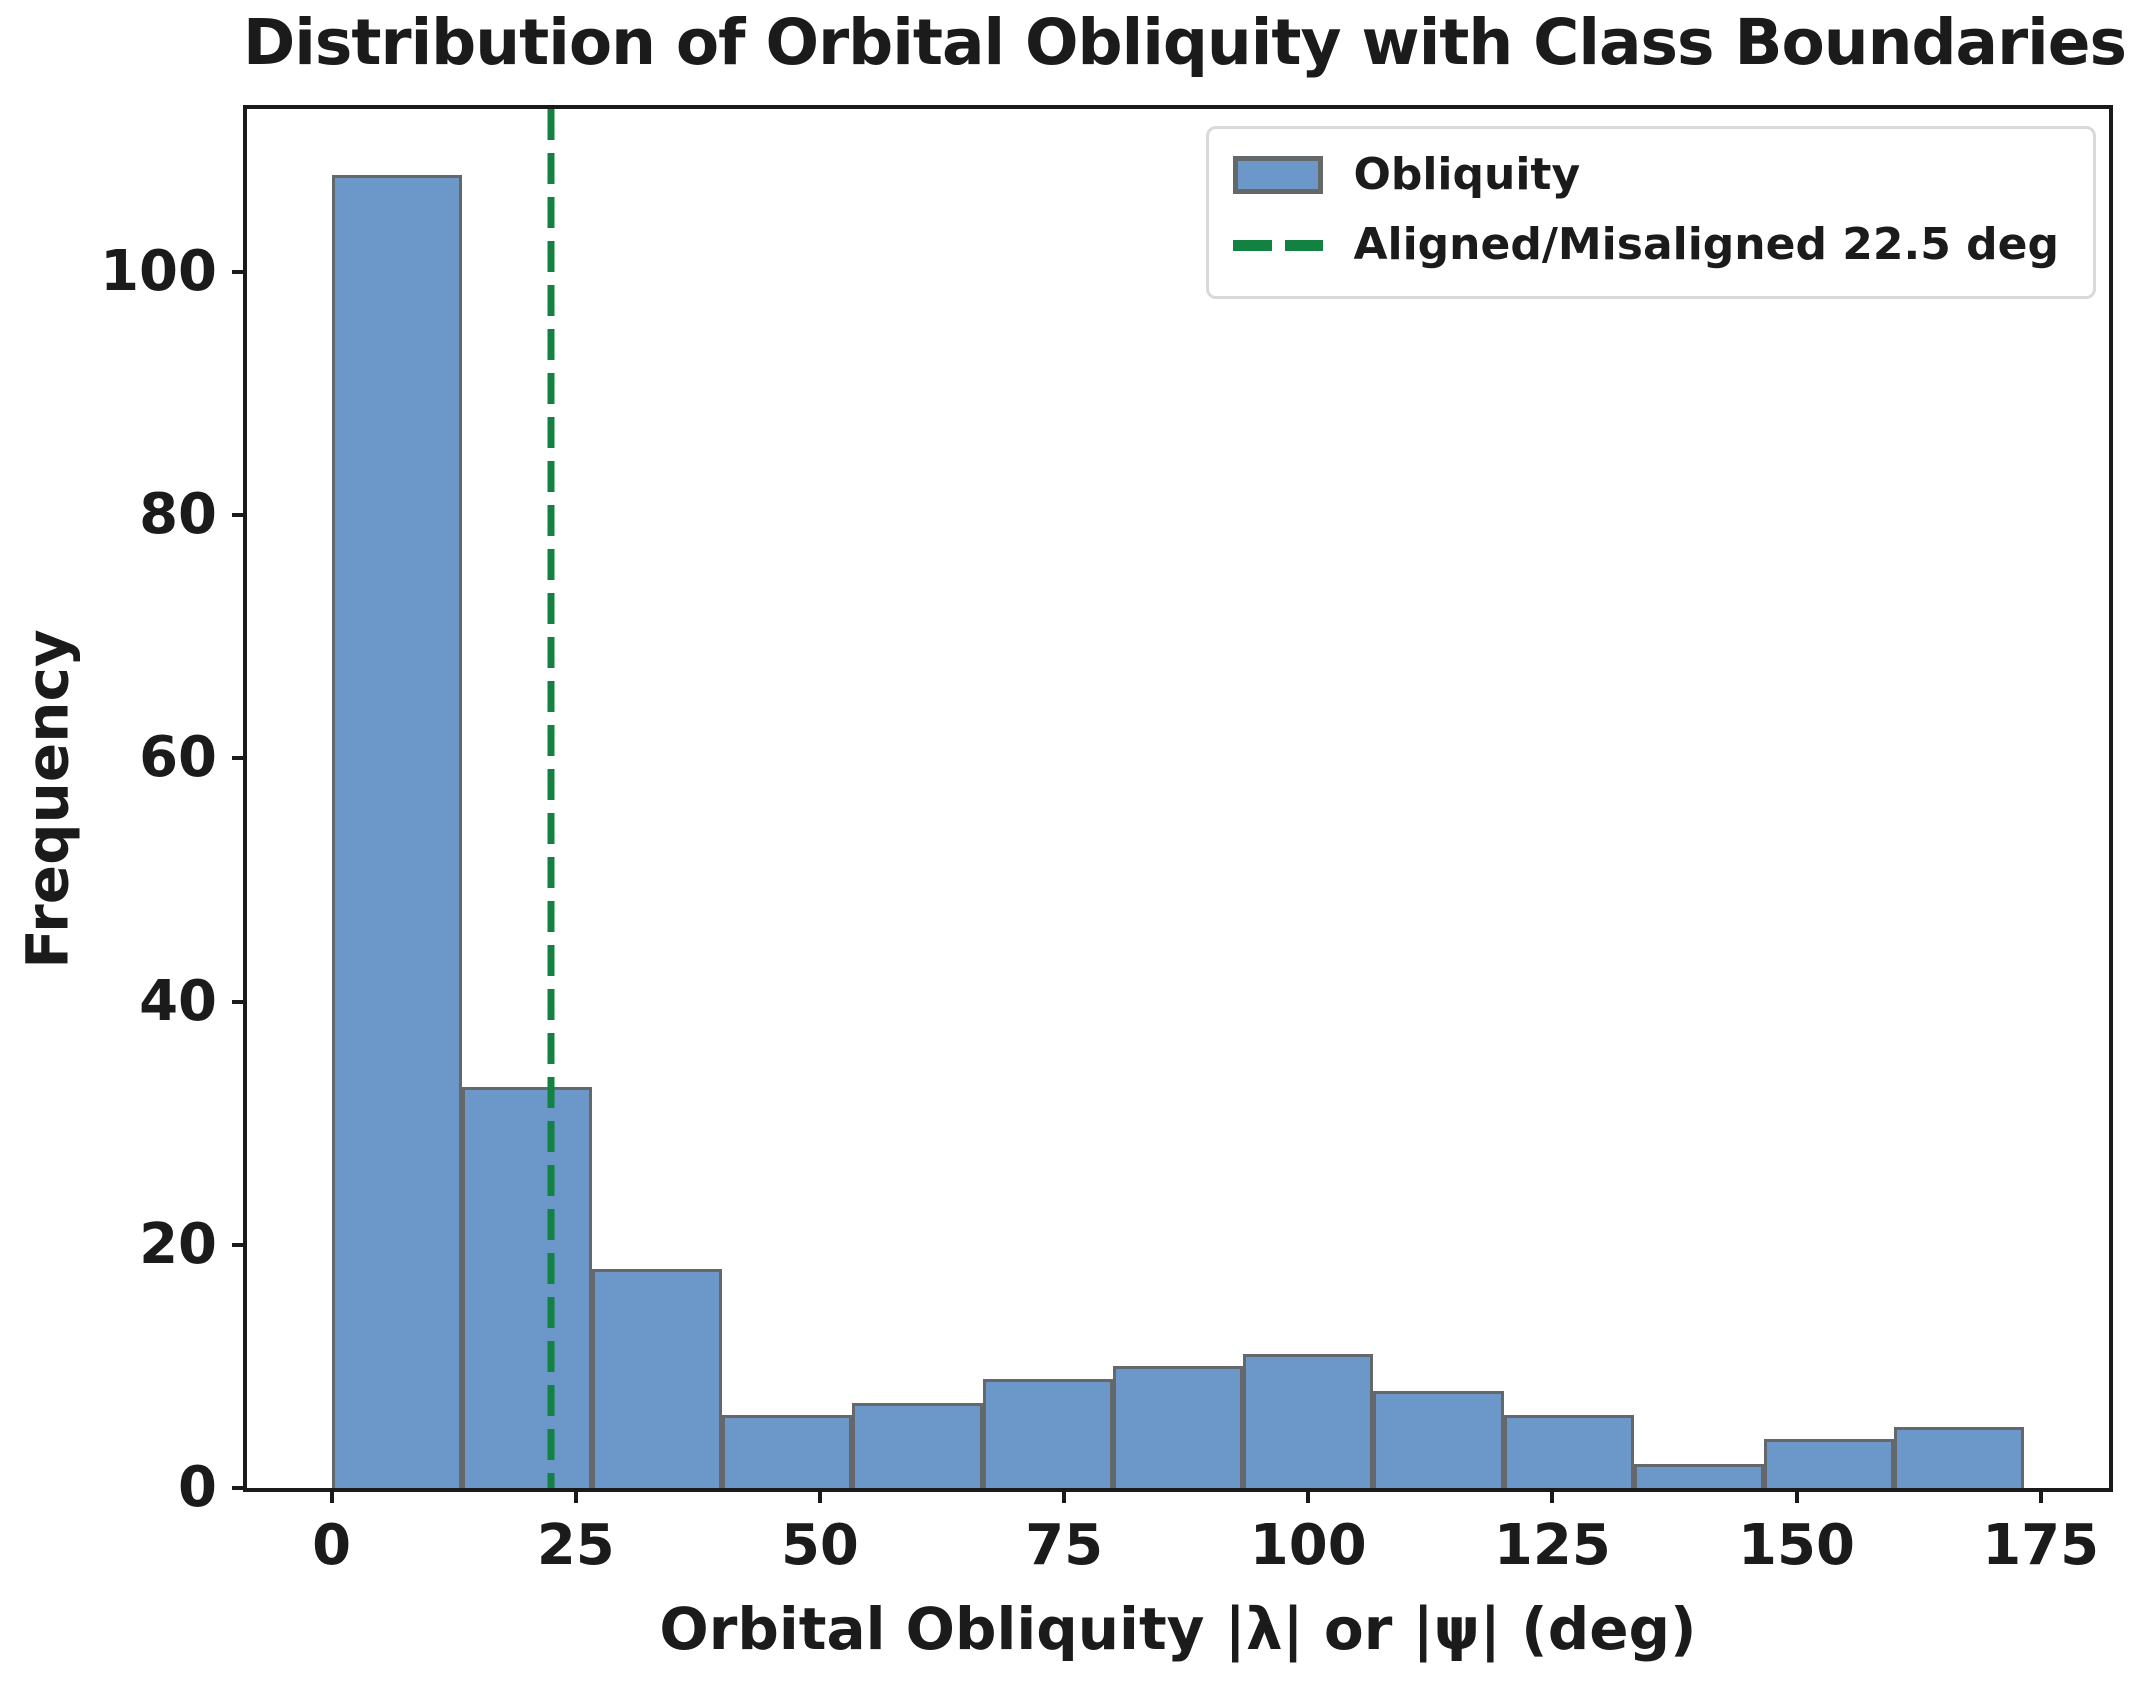  I want to click on legend-item-obliquity: Obliquity, so click(1646, 174).